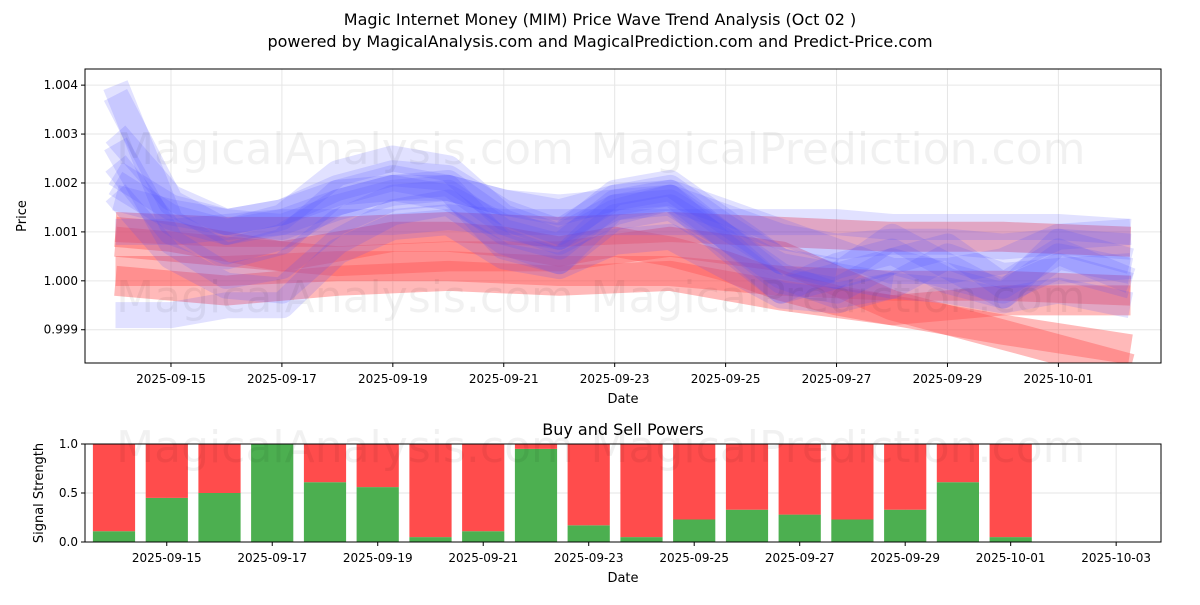 This screenshot has width=1200, height=605. I want to click on bottom-x-tick-label: 2025-09-15, so click(167, 558).